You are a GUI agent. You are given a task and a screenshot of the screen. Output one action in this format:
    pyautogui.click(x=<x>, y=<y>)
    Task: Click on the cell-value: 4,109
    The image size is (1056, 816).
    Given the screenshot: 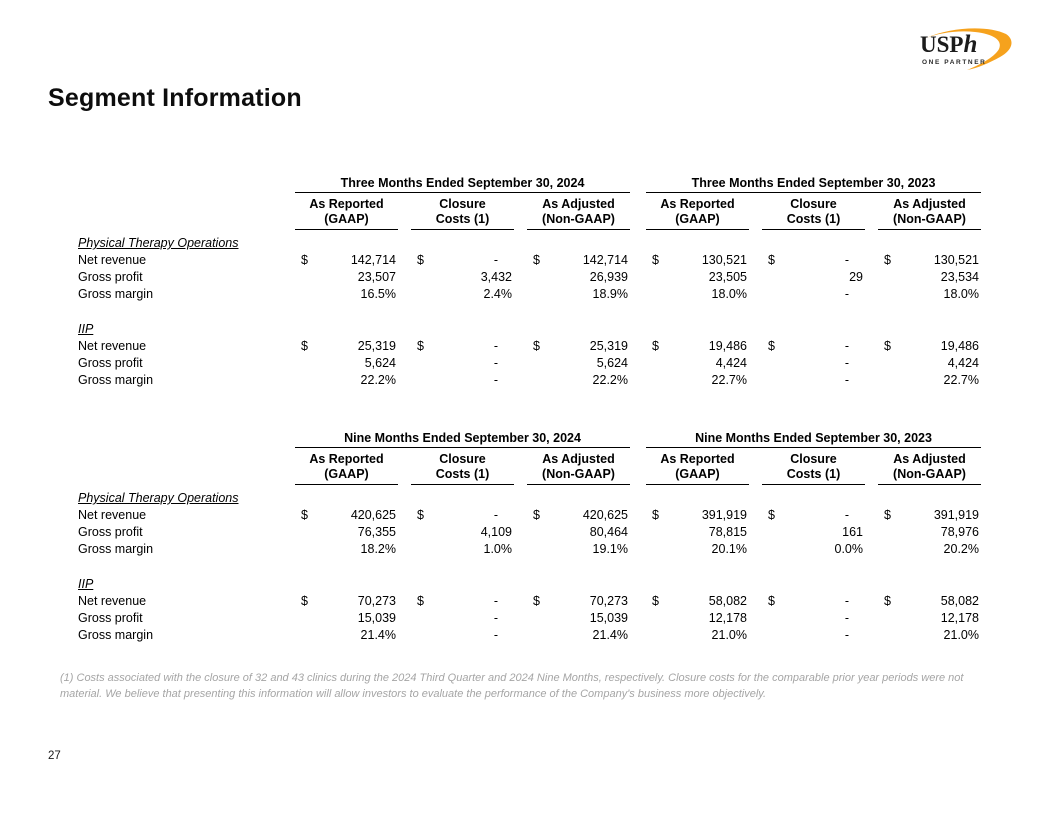 What is the action you would take?
    pyautogui.click(x=496, y=532)
    